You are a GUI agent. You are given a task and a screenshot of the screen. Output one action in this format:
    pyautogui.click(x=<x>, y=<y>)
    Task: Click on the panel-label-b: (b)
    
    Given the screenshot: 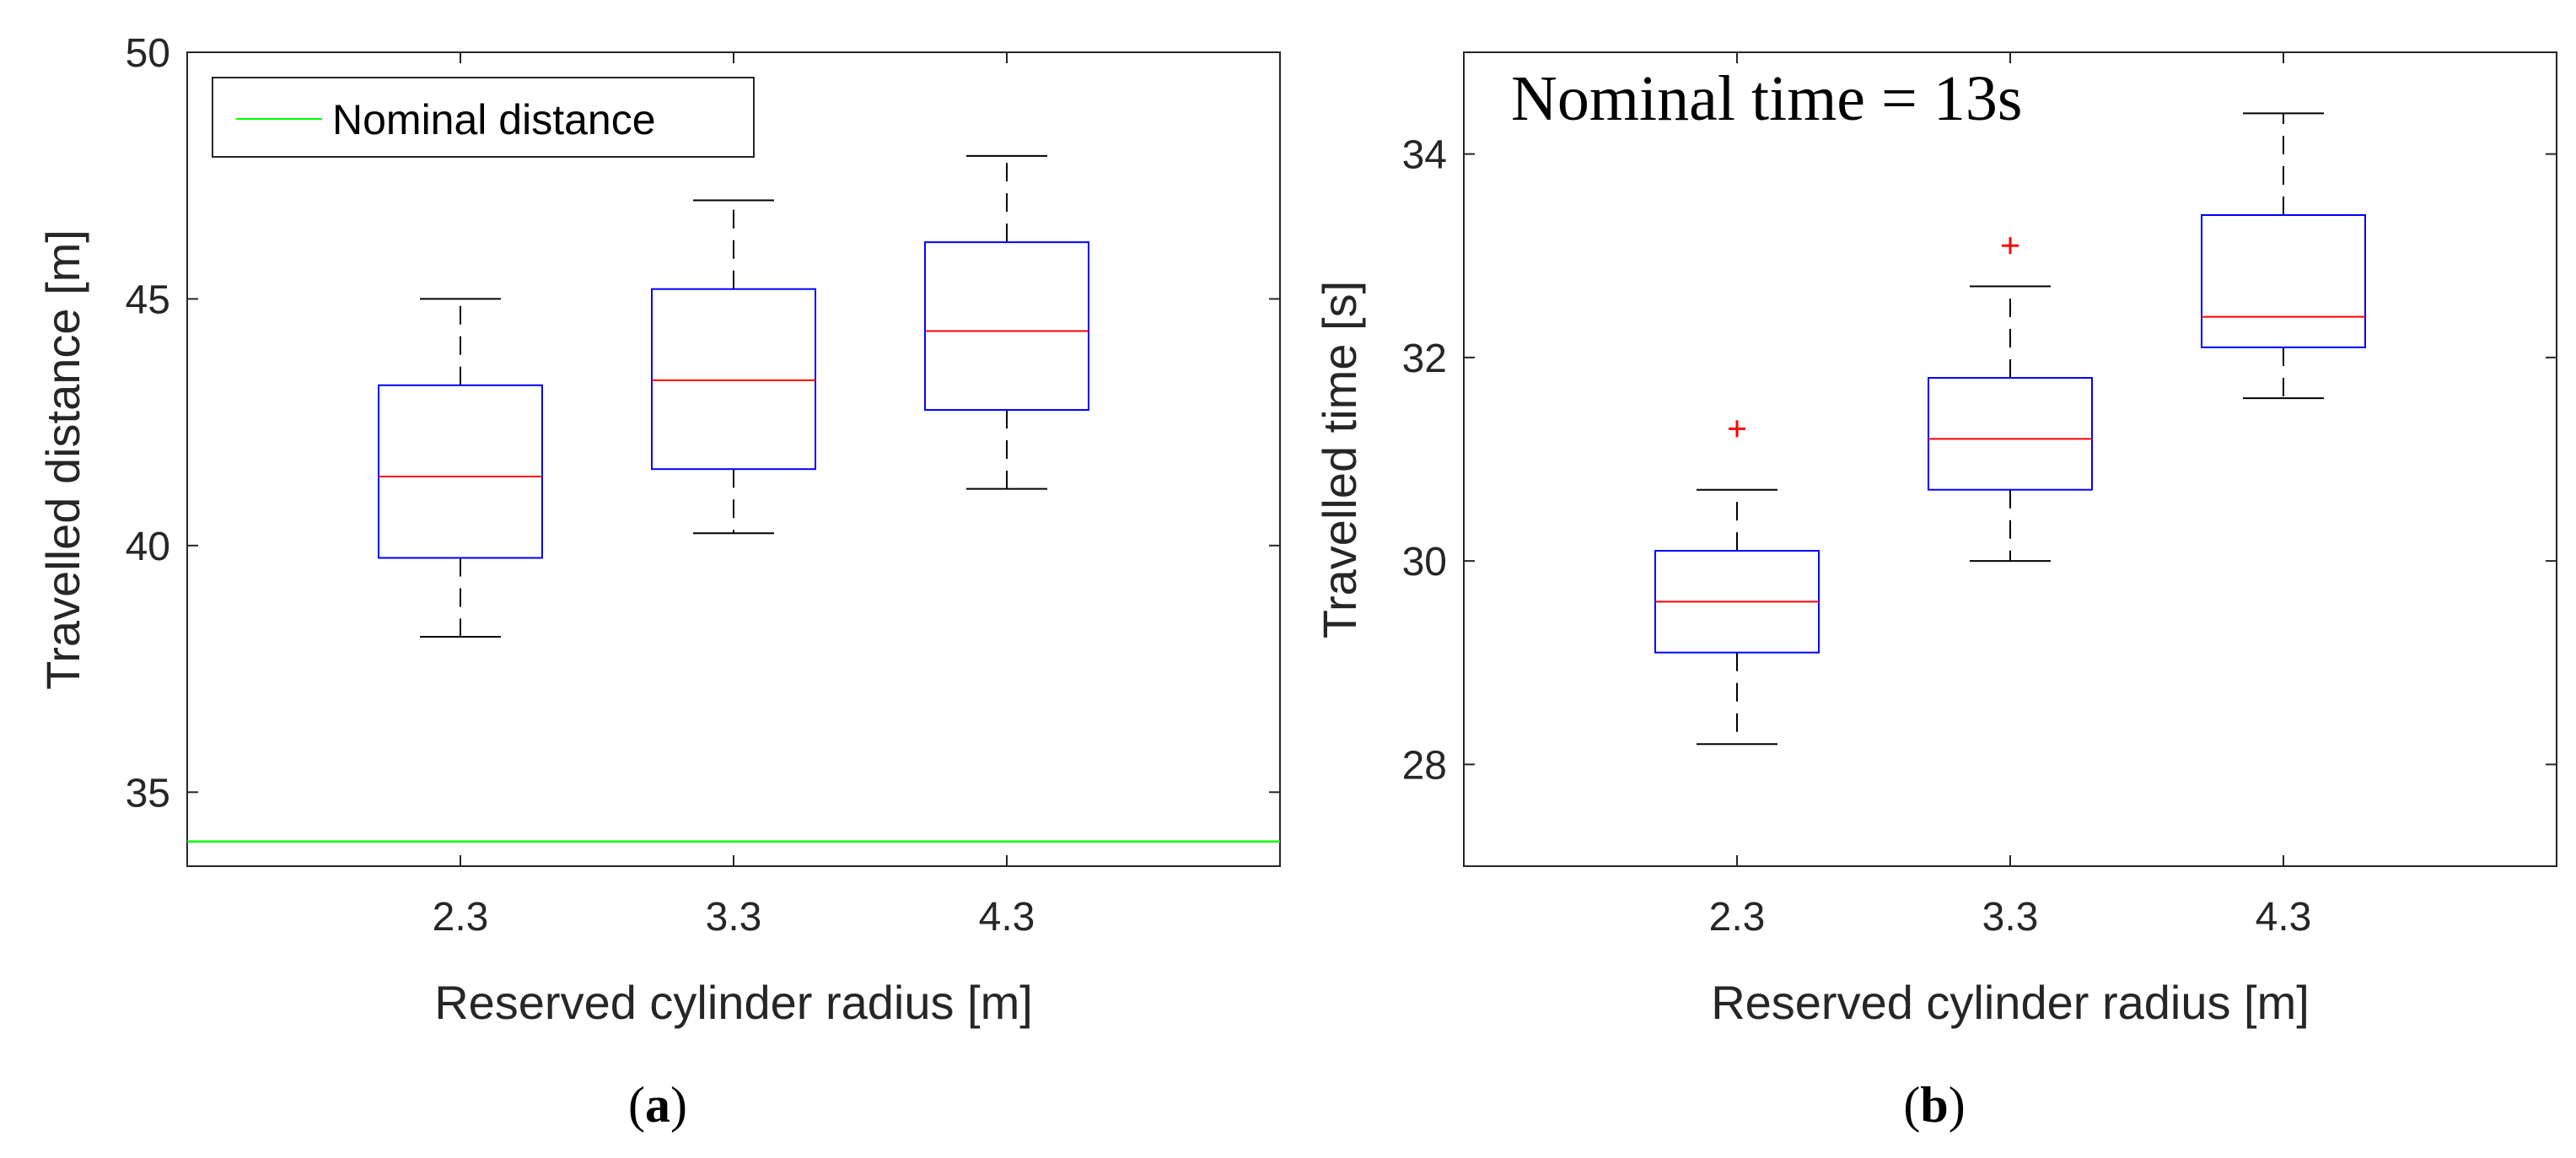 What is the action you would take?
    pyautogui.click(x=1934, y=1105)
    